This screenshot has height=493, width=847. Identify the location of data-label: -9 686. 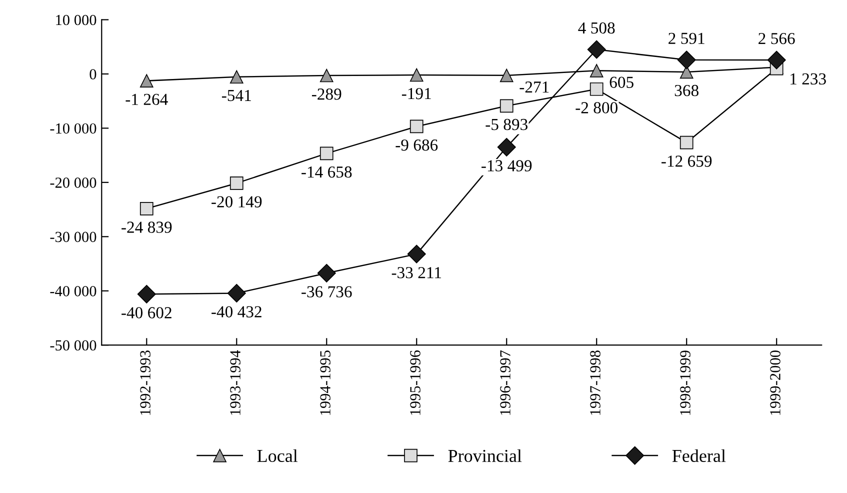
(417, 145).